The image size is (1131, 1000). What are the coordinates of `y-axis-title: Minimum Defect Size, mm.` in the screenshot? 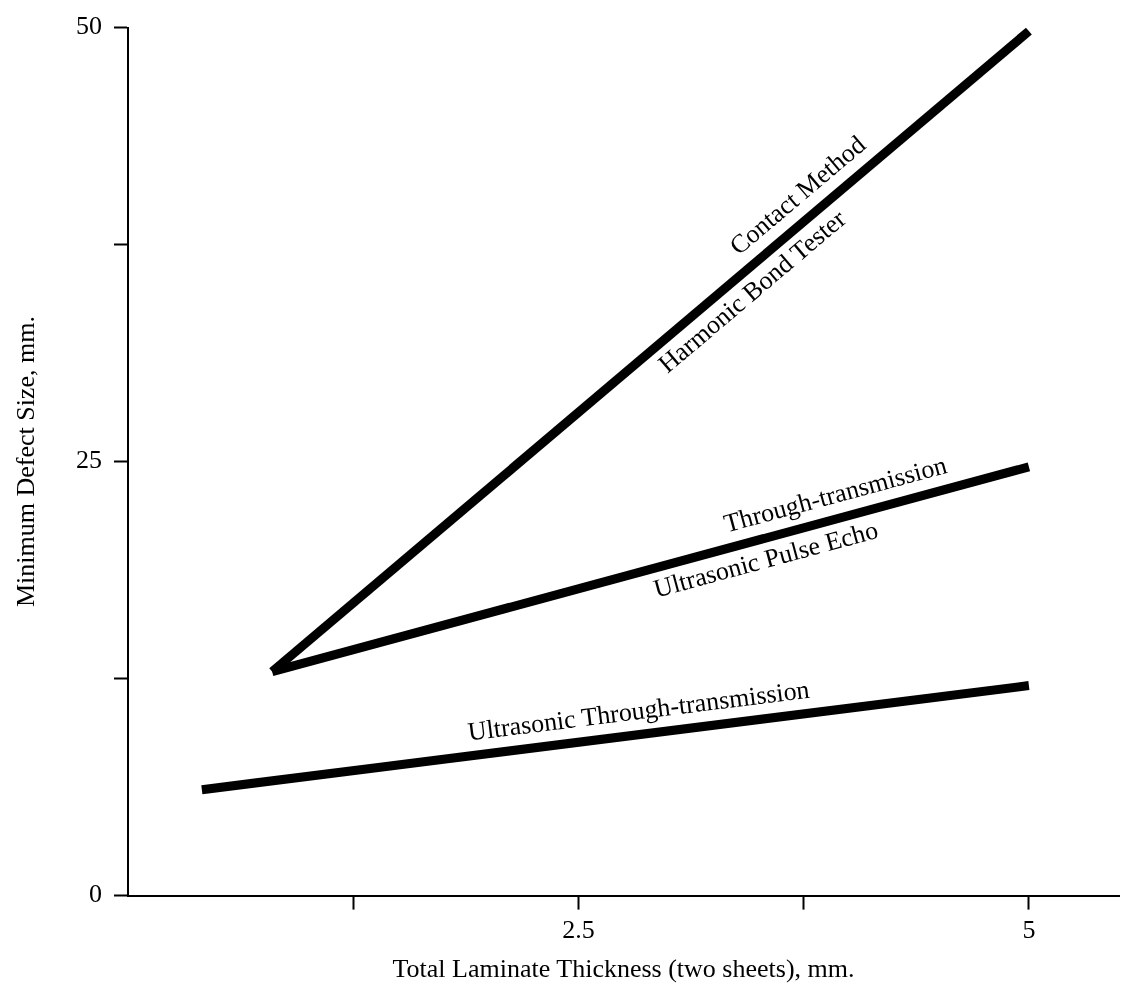 It's located at (26, 462).